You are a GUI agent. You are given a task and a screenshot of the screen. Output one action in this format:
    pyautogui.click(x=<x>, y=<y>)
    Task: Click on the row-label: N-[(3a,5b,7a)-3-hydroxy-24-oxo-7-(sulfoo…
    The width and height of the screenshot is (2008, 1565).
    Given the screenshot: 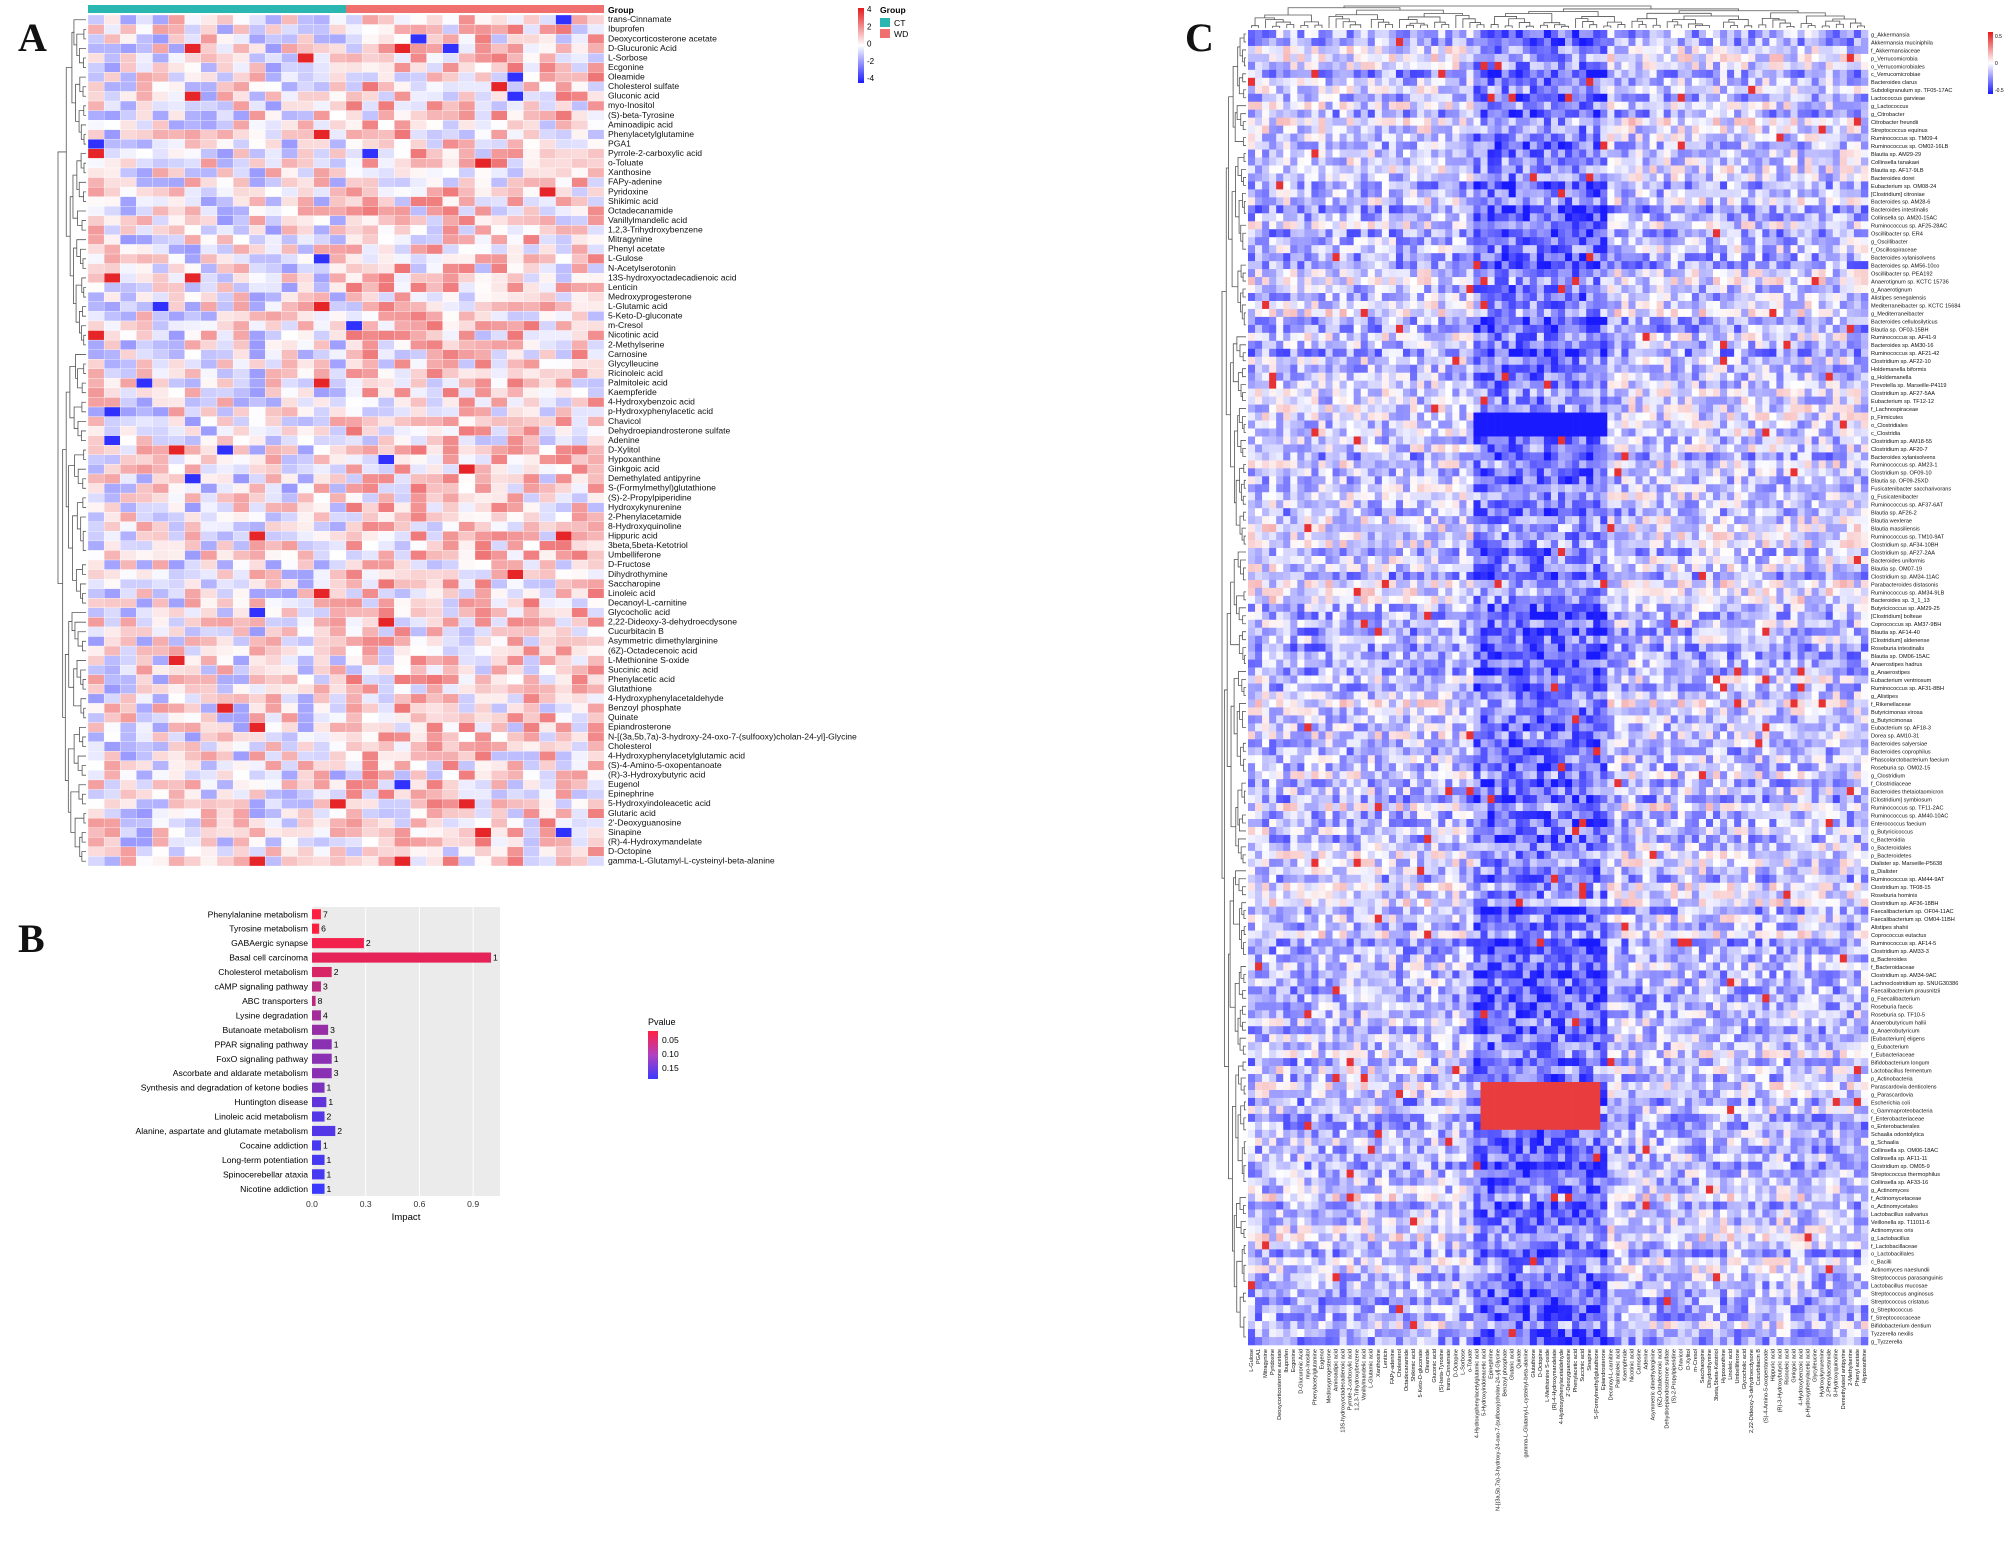 What is the action you would take?
    pyautogui.click(x=732, y=736)
    